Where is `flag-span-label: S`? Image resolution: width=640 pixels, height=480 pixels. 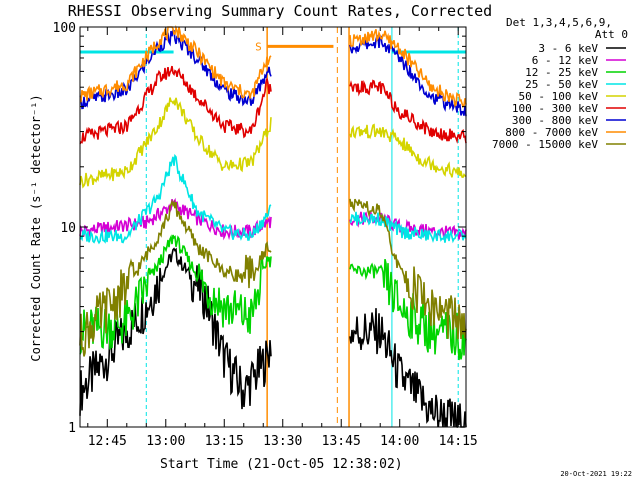 flag-span-label: S is located at coordinates (258, 46).